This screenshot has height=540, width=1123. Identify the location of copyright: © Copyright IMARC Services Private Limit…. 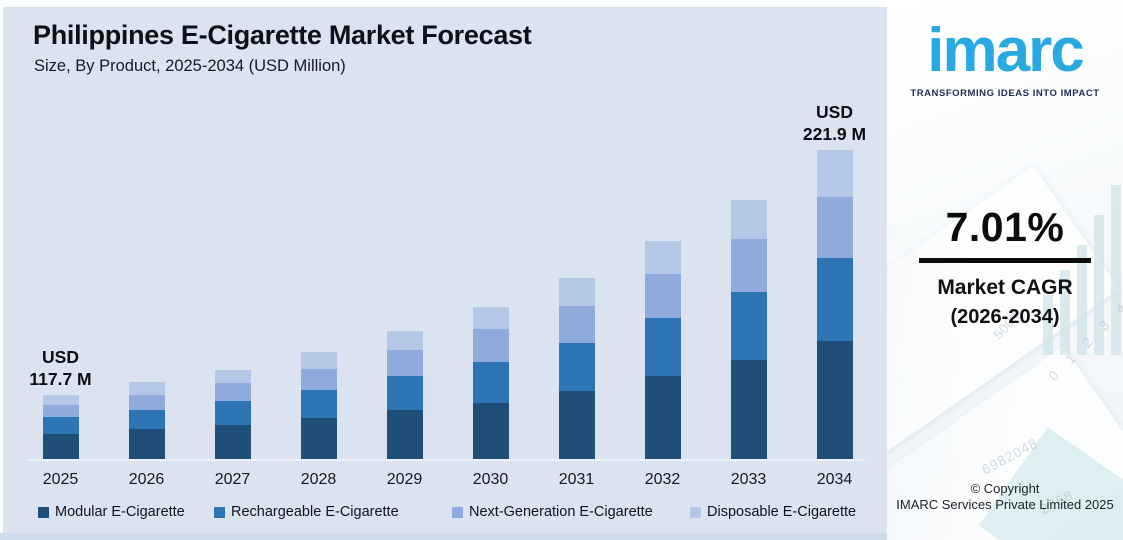
(1005, 497).